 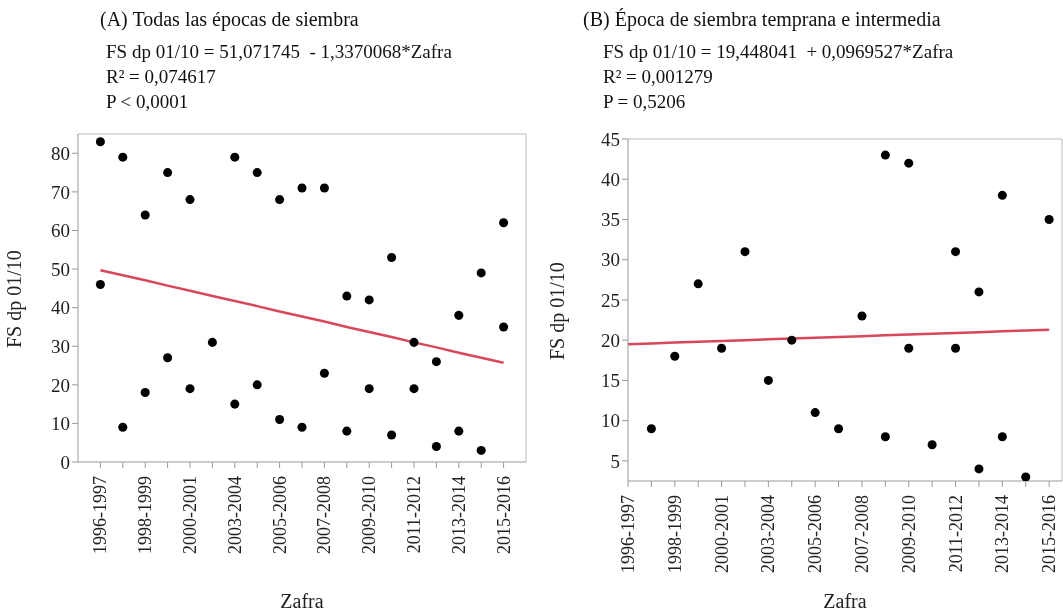 What do you see at coordinates (644, 102) in the screenshot?
I see `text: P = 0,5206` at bounding box center [644, 102].